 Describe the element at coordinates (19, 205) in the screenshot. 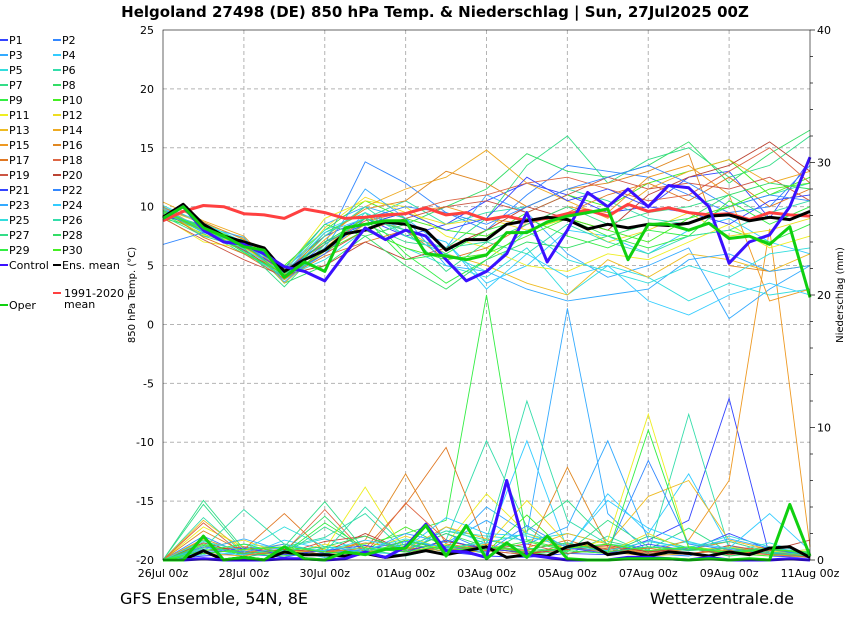

I see `legend-label: P23` at that location.